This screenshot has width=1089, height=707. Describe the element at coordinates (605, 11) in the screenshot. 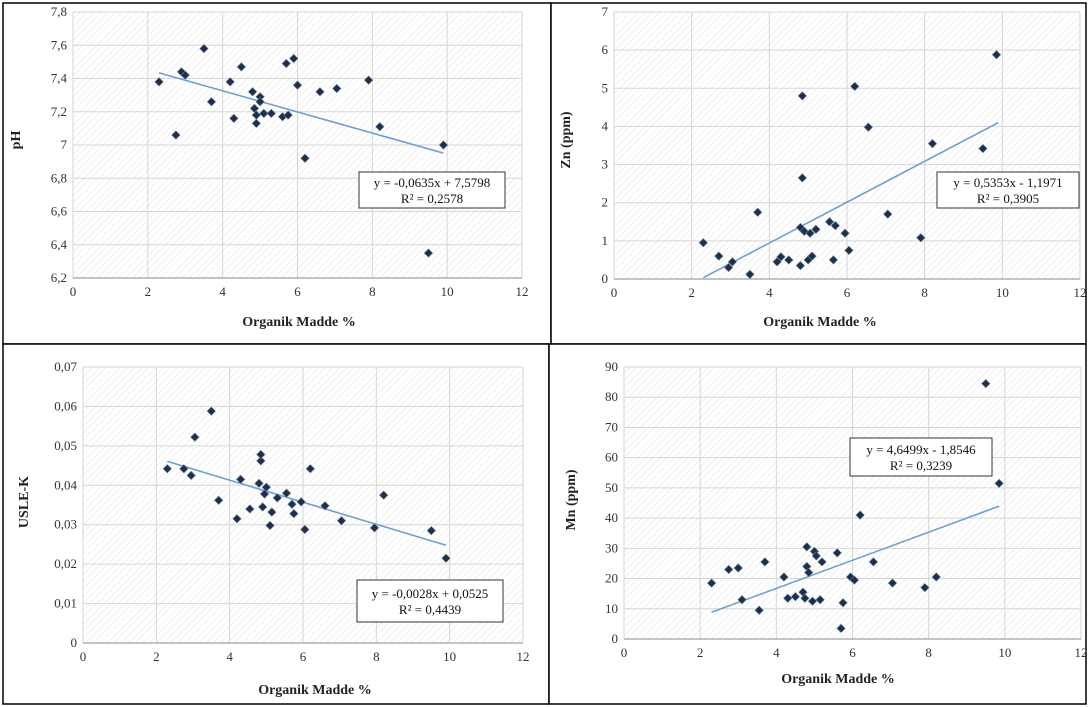

I see `zn-y-tick-label: 7` at that location.